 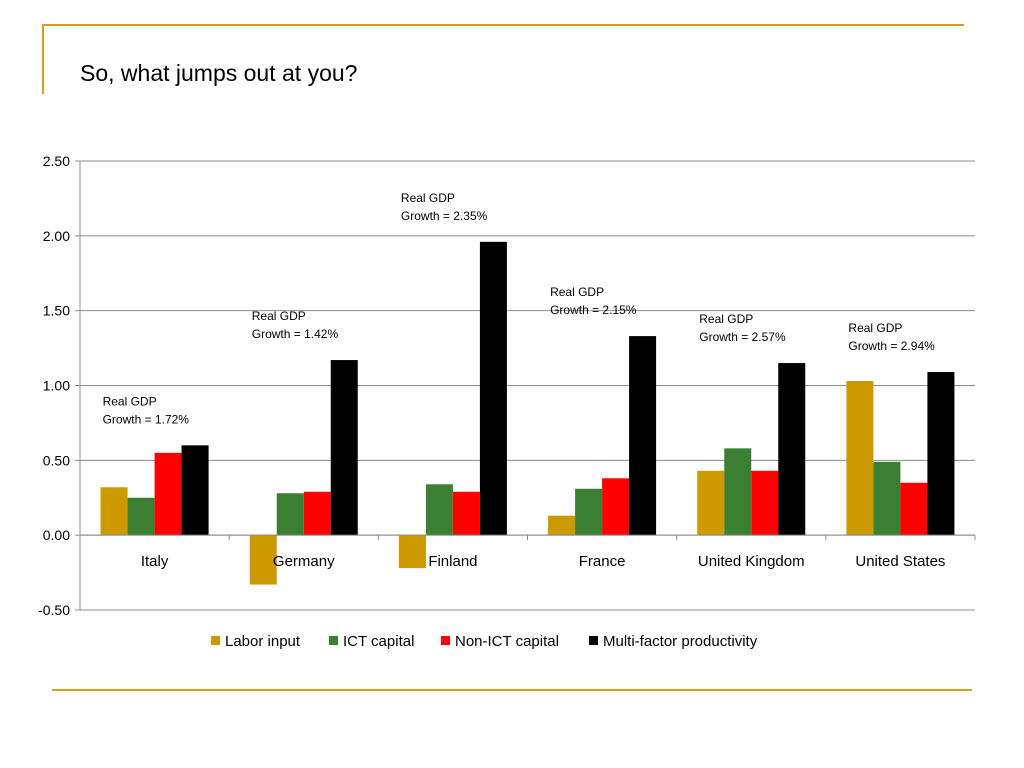 I want to click on gdp-annotation-line2: Growth = 2.57%, so click(x=742, y=337).